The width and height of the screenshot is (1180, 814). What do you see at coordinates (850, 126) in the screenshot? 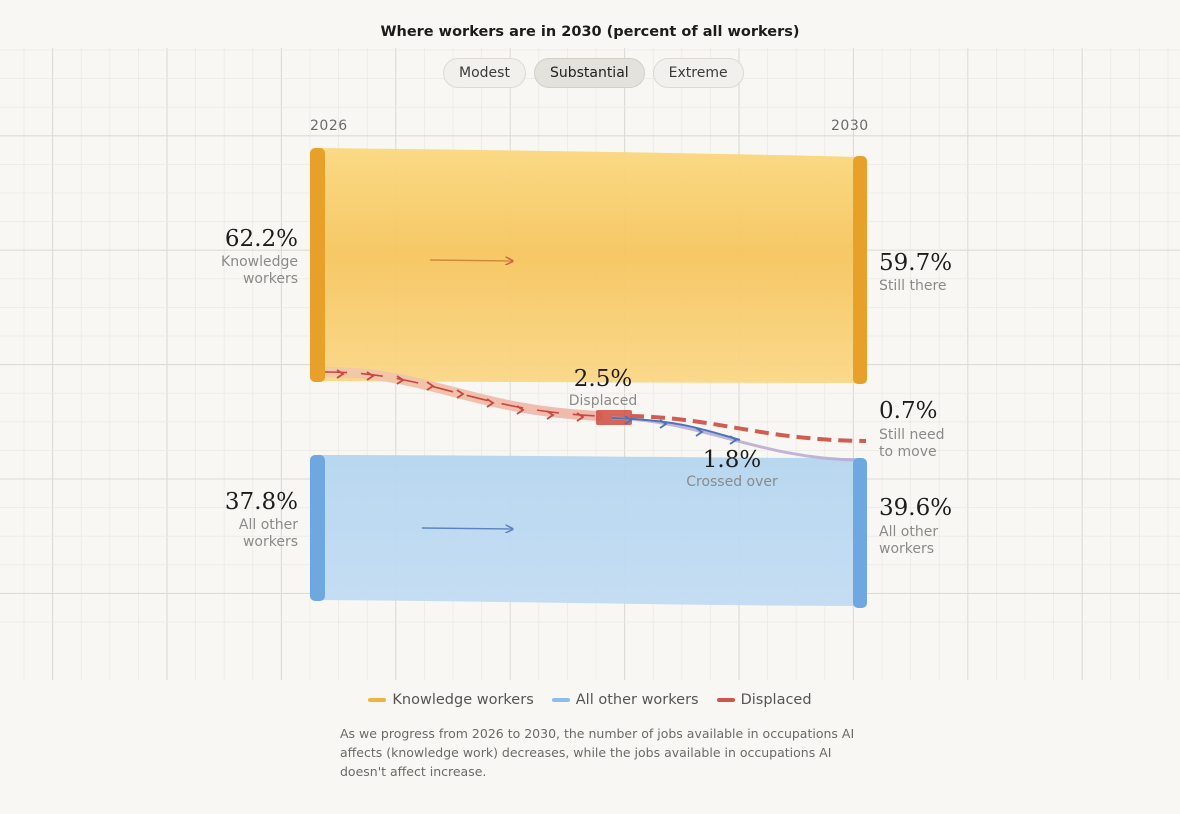
I see `year-label-end: 2030` at bounding box center [850, 126].